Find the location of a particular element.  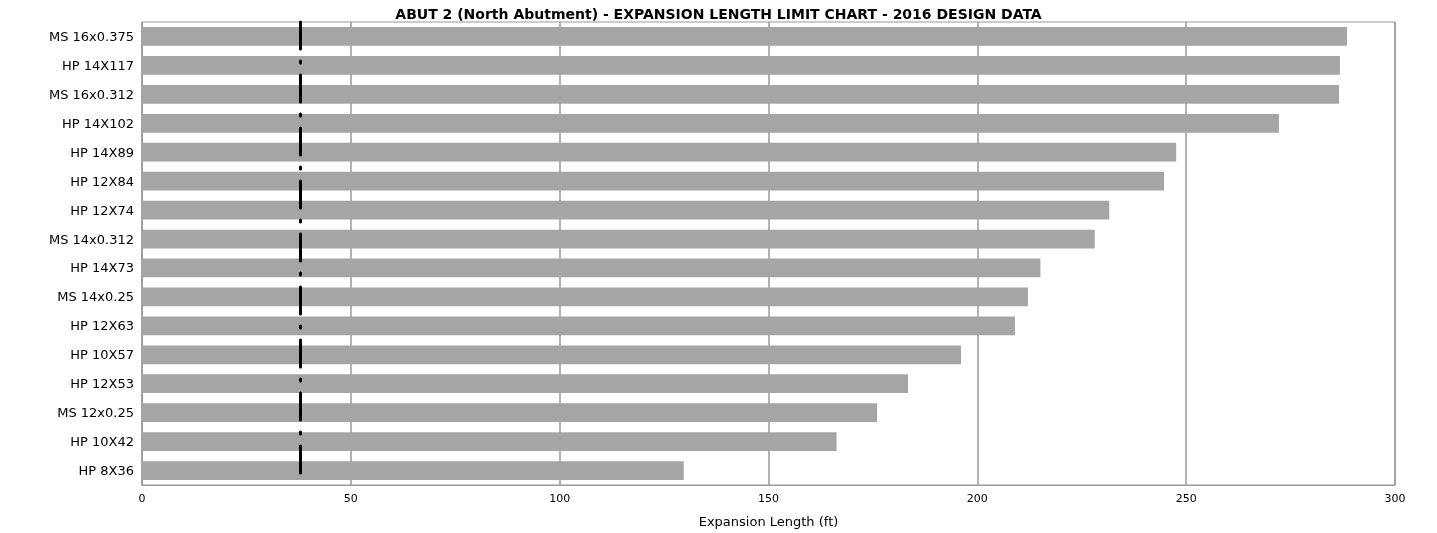

x-tick-label: 0 is located at coordinates (142, 498).